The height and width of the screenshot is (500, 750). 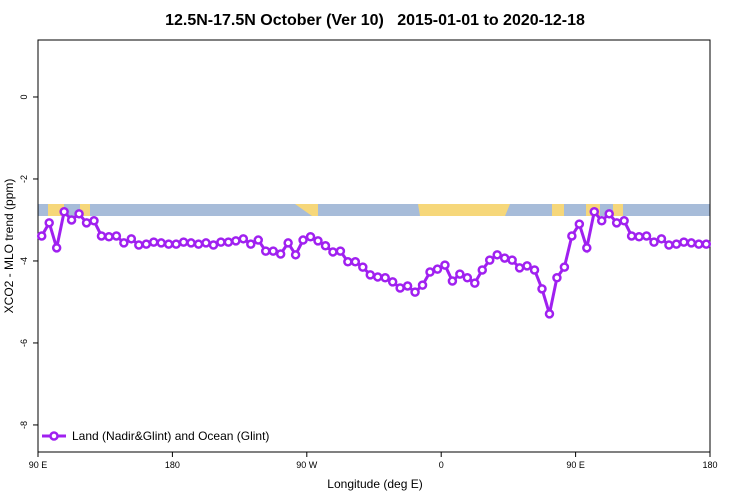 I want to click on x-axis-label: Longitude (deg E), so click(x=374, y=484).